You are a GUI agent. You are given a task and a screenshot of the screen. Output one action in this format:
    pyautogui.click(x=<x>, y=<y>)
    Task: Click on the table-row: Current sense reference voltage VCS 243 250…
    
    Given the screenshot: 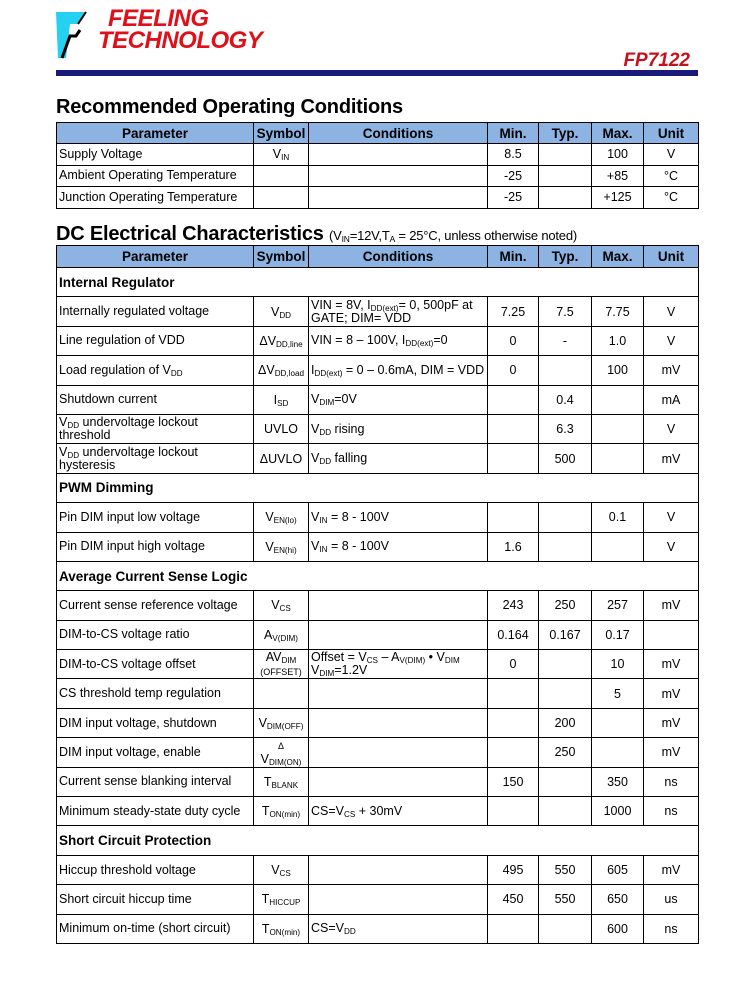 What is the action you would take?
    pyautogui.click(x=377, y=605)
    